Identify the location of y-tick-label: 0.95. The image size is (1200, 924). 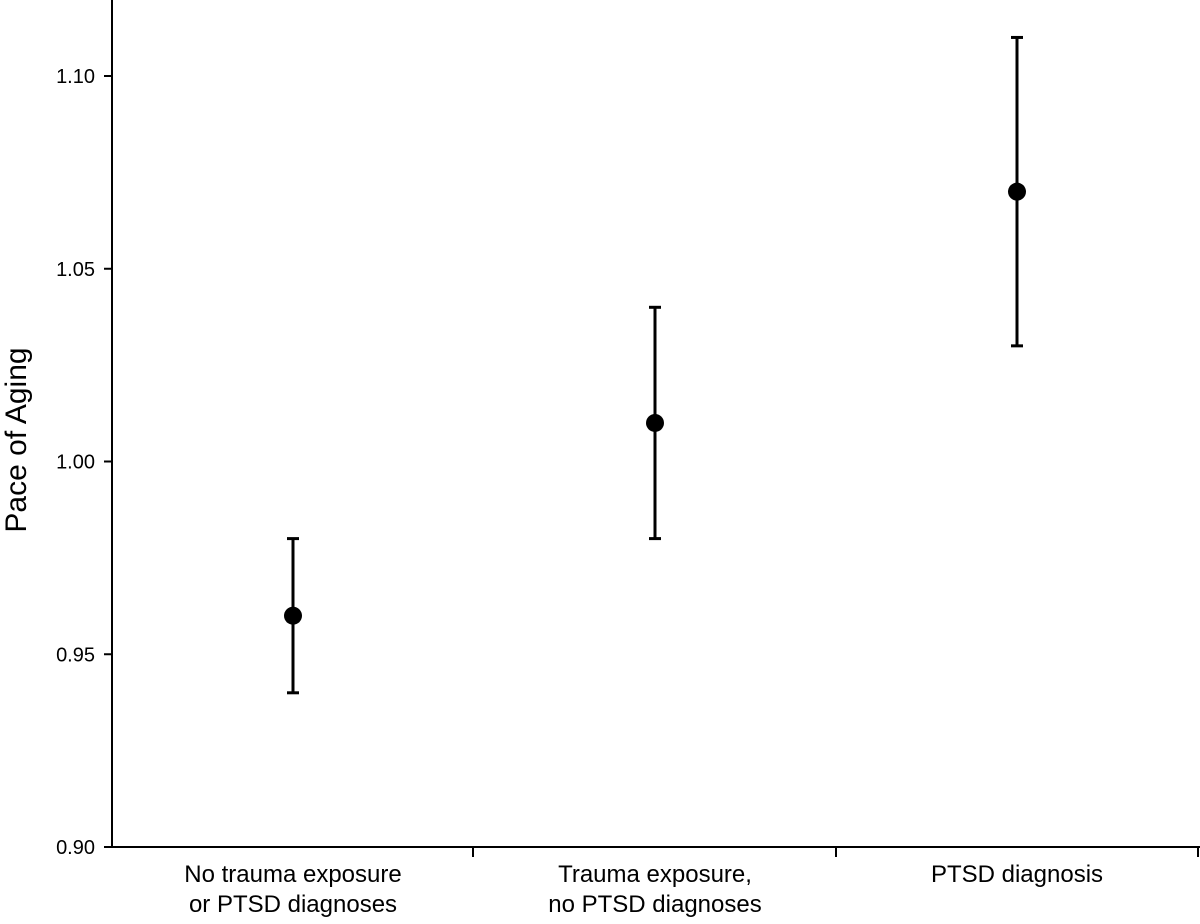
(75, 655).